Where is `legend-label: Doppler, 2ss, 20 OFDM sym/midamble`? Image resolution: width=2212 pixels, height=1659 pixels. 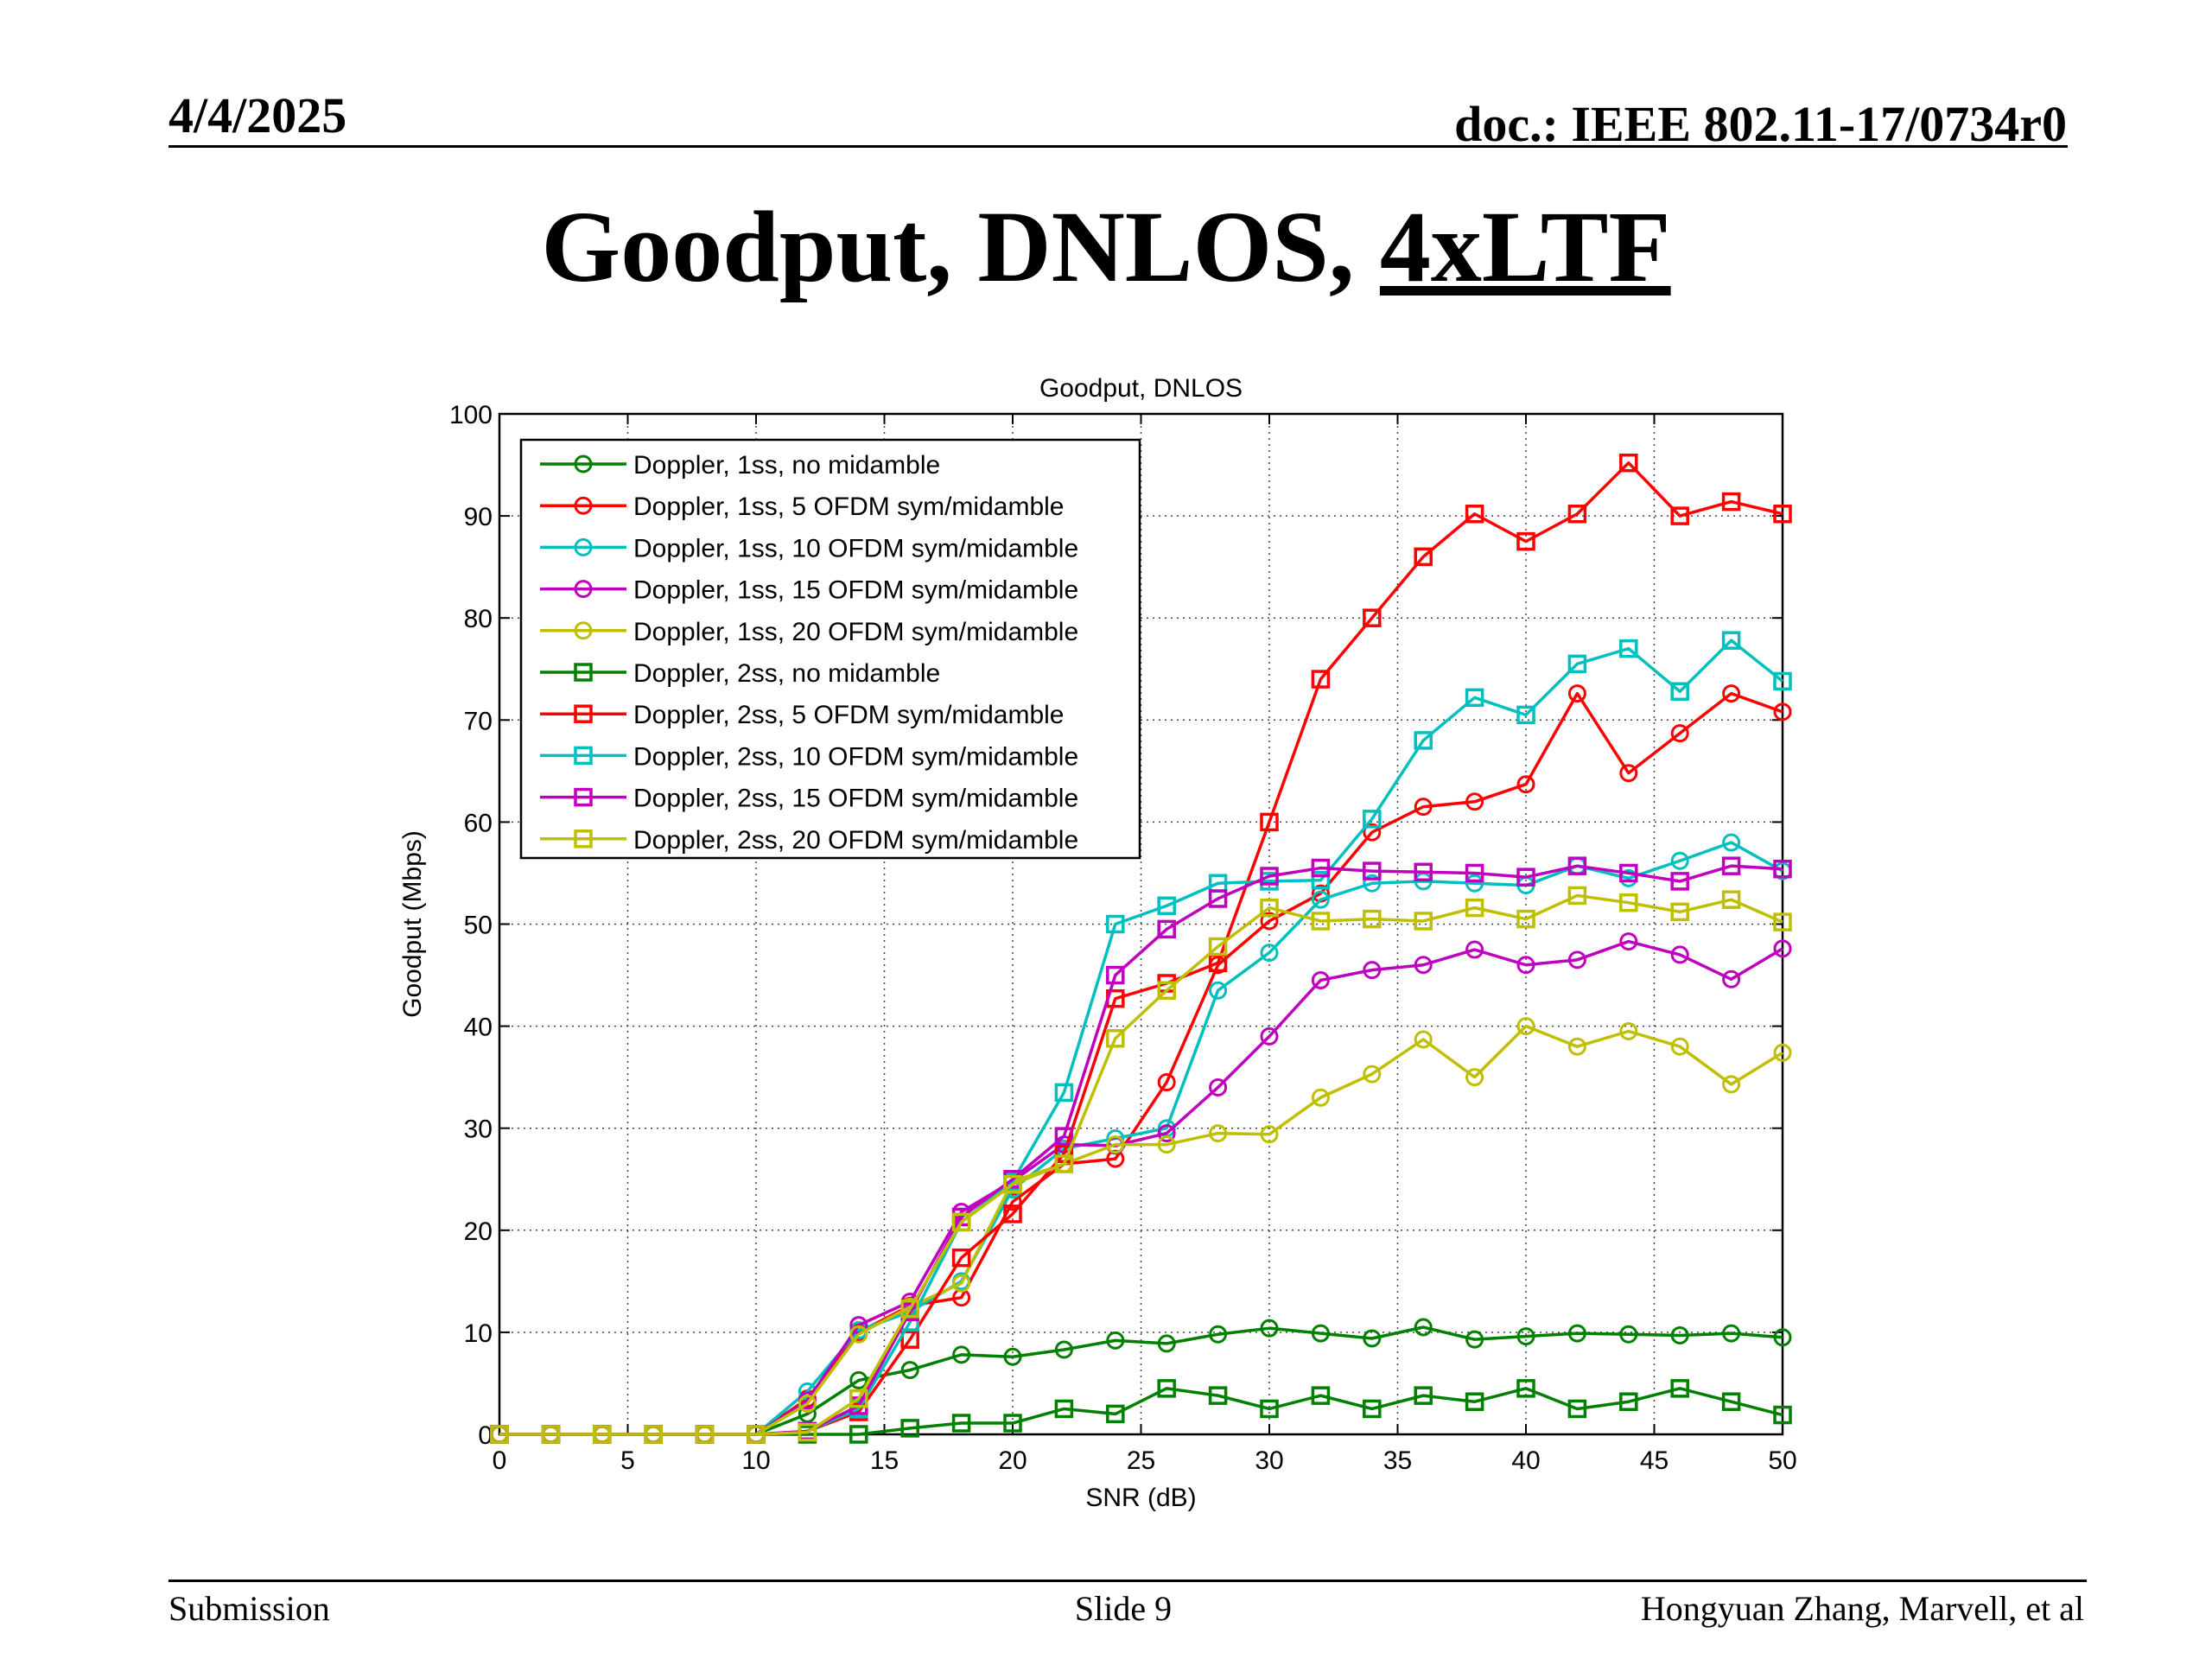
legend-label: Doppler, 2ss, 20 OFDM sym/midamble is located at coordinates (855, 840).